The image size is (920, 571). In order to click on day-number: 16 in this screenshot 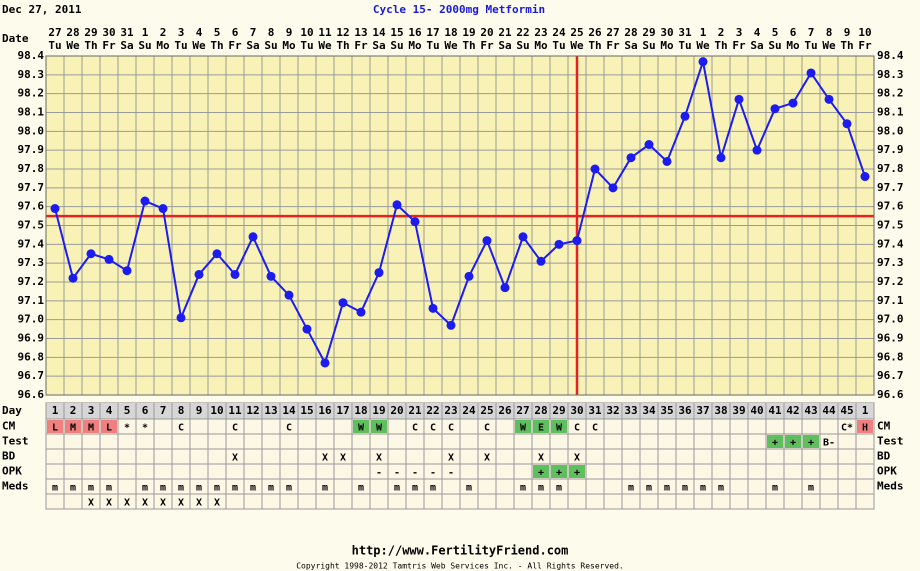, I will do `click(325, 410)`.